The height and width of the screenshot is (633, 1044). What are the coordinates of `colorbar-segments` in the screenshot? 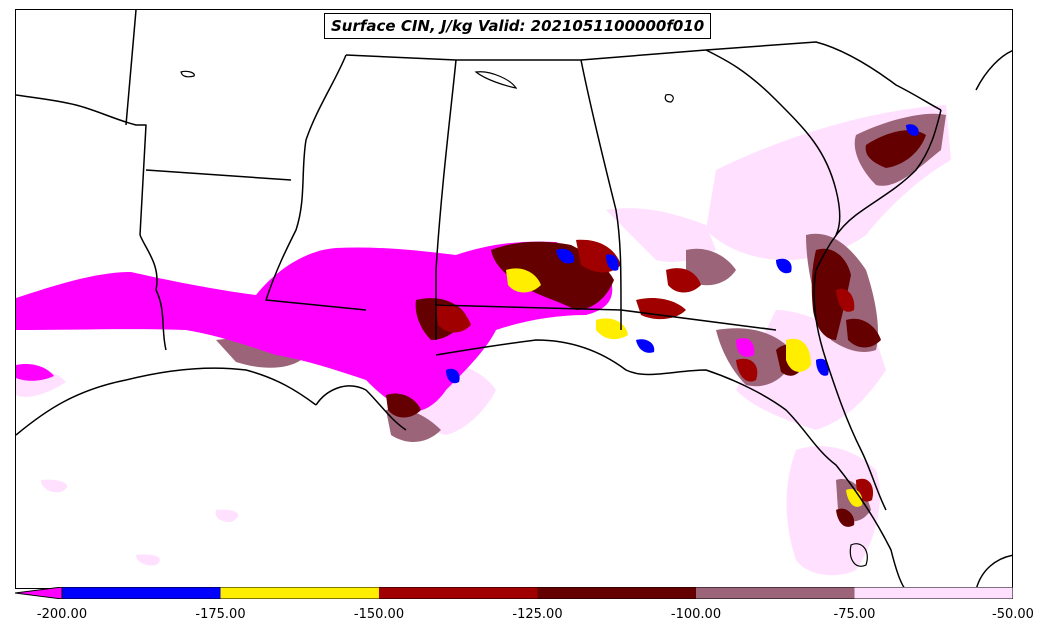 It's located at (514, 593).